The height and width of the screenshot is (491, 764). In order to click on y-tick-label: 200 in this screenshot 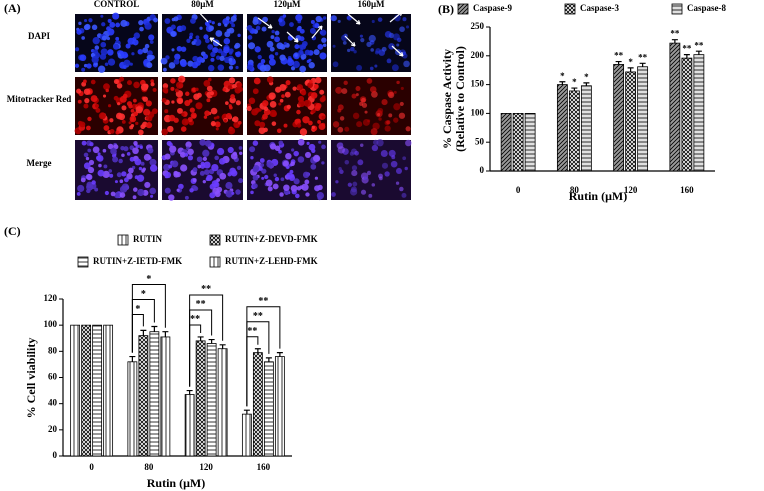, I will do `click(478, 55)`.